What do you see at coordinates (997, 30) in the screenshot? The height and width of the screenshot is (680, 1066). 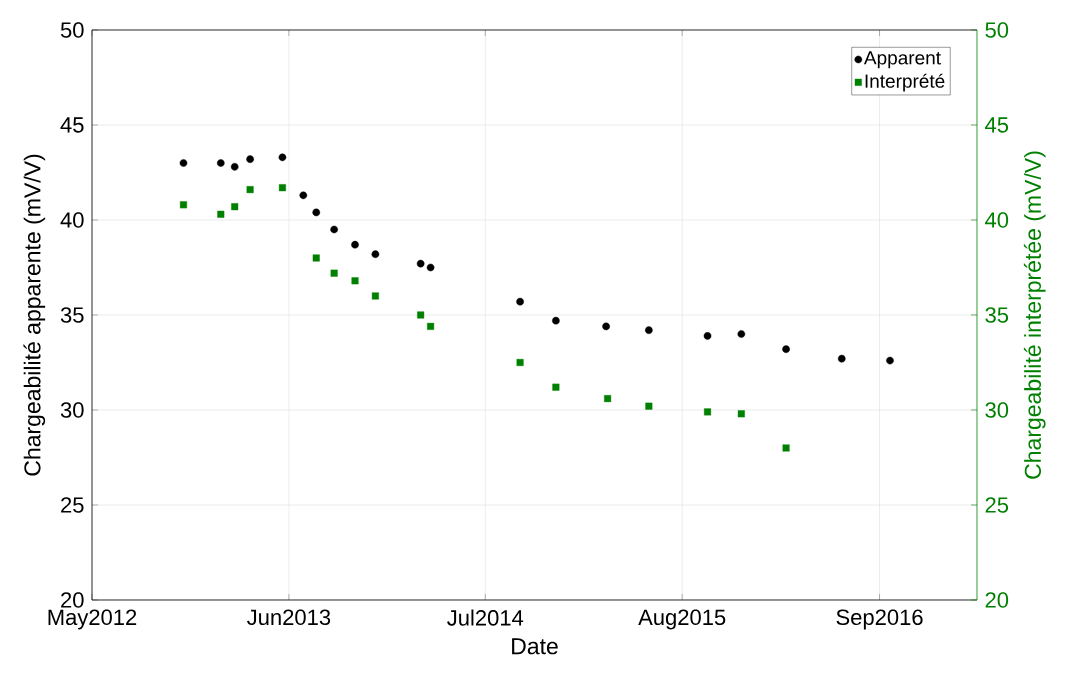 I see `y2-tick-label: 50` at bounding box center [997, 30].